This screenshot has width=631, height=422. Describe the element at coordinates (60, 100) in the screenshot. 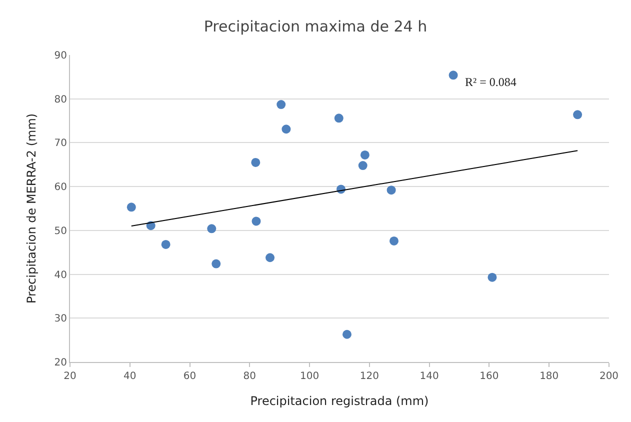

I see `y-tick-label: 80` at that location.